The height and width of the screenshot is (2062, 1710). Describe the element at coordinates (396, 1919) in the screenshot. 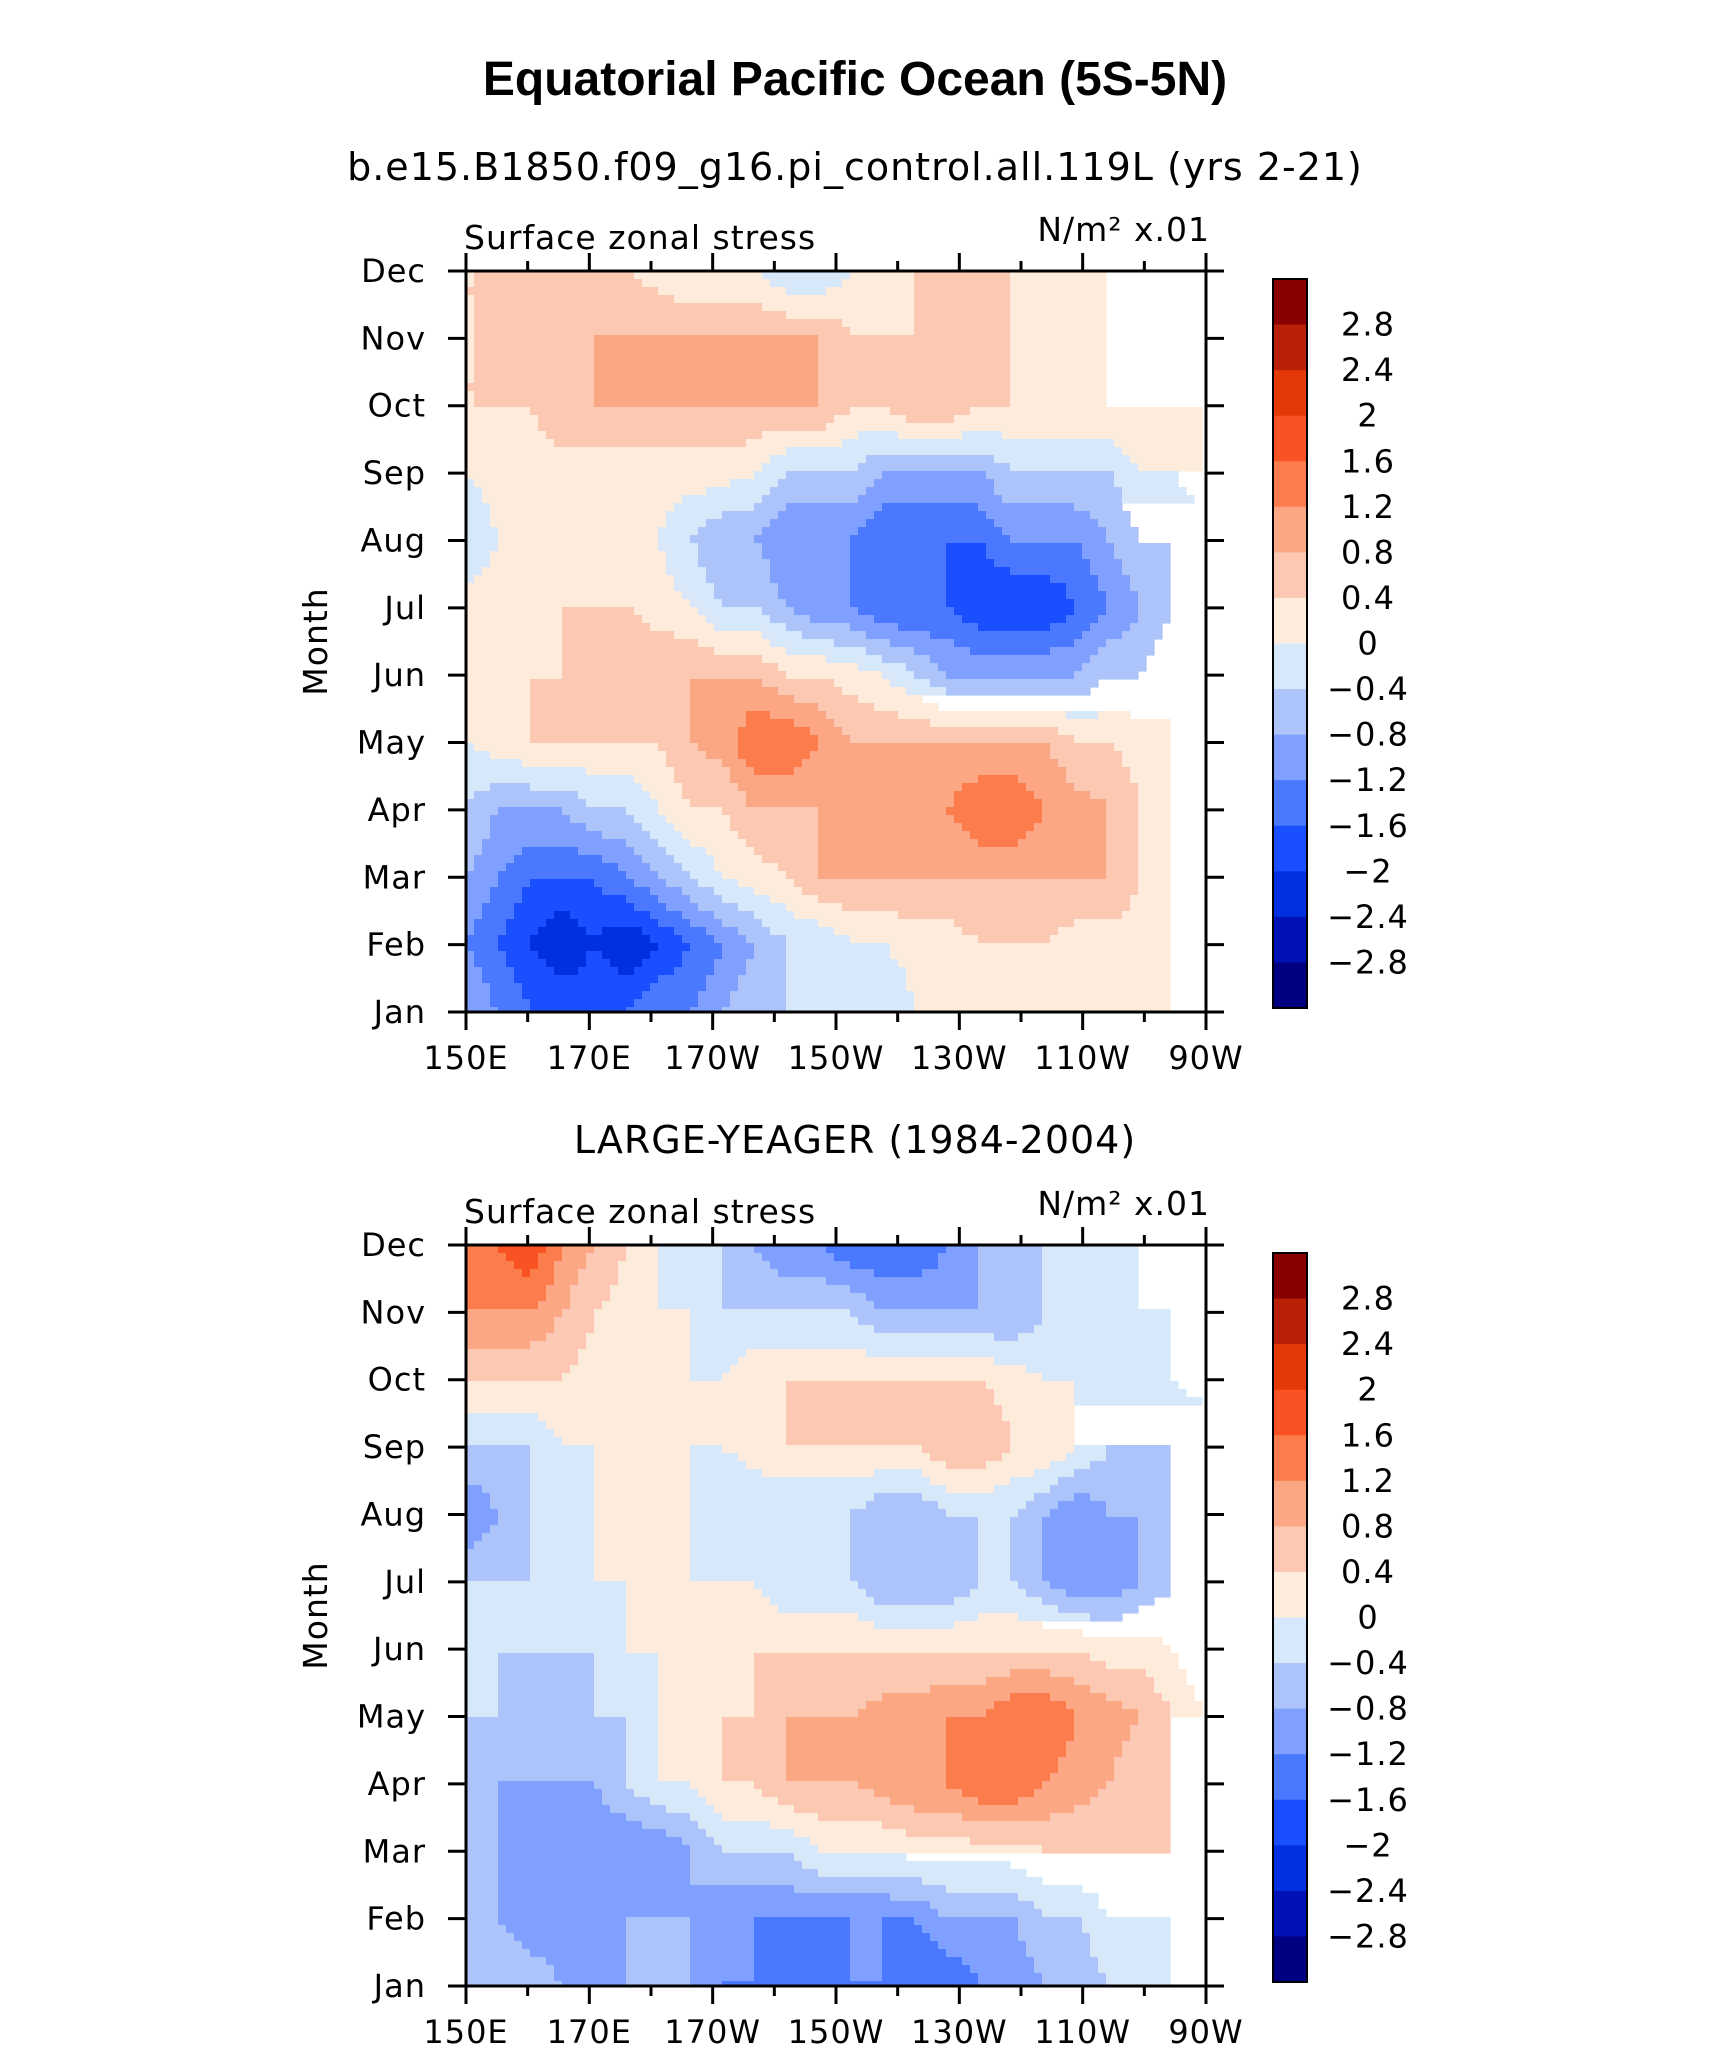

I see `y-tick-label: Feb` at that location.